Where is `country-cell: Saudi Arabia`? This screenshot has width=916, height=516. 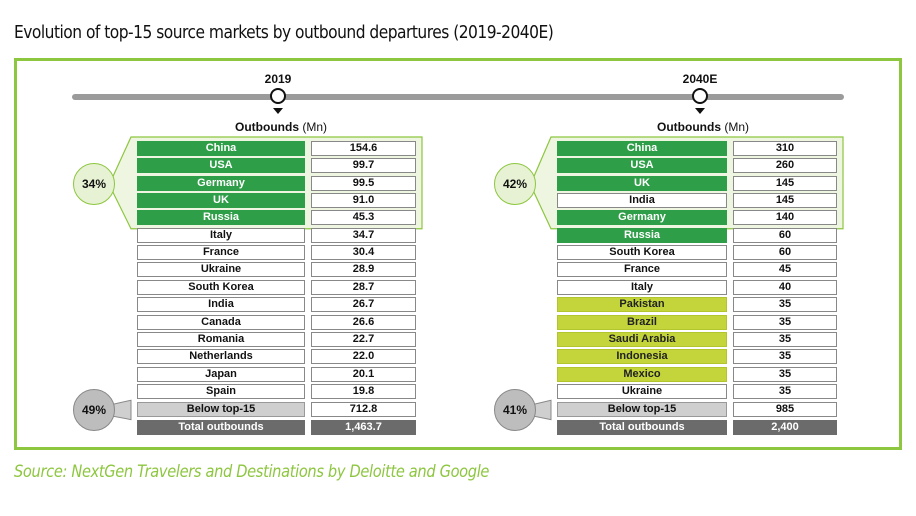
country-cell: Saudi Arabia is located at coordinates (642, 339).